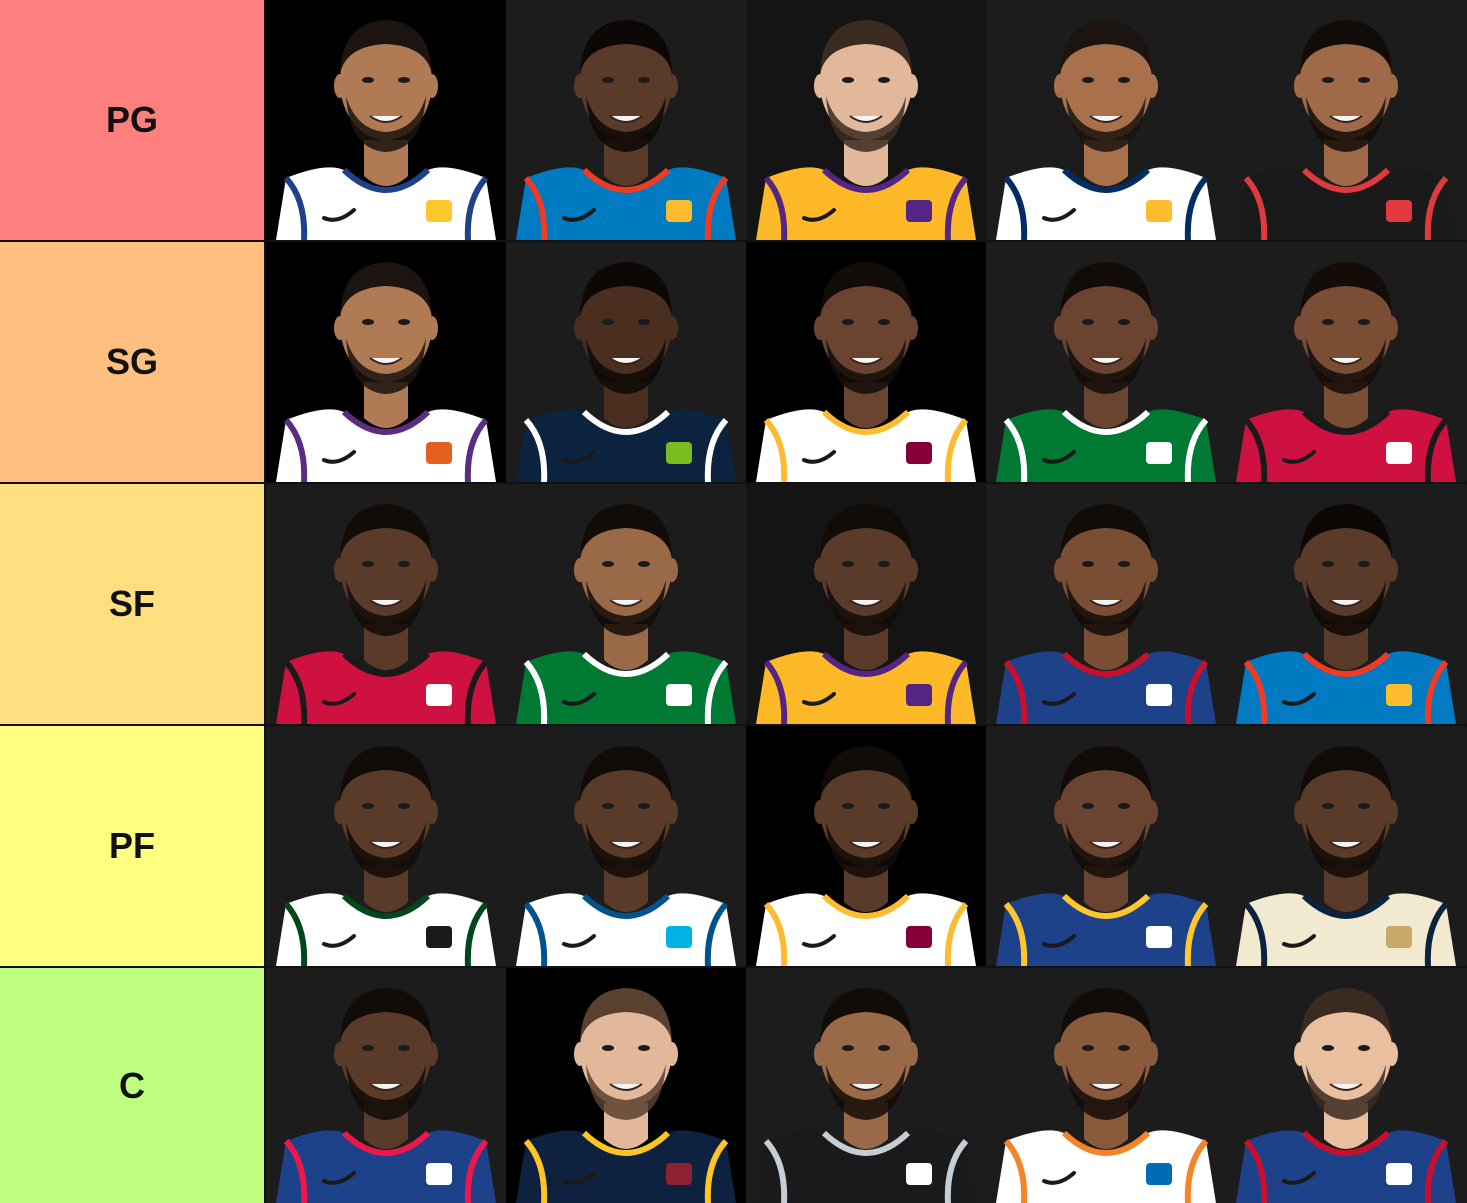 This screenshot has height=1203, width=1467. I want to click on swoosh-icon, so click(339, 215).